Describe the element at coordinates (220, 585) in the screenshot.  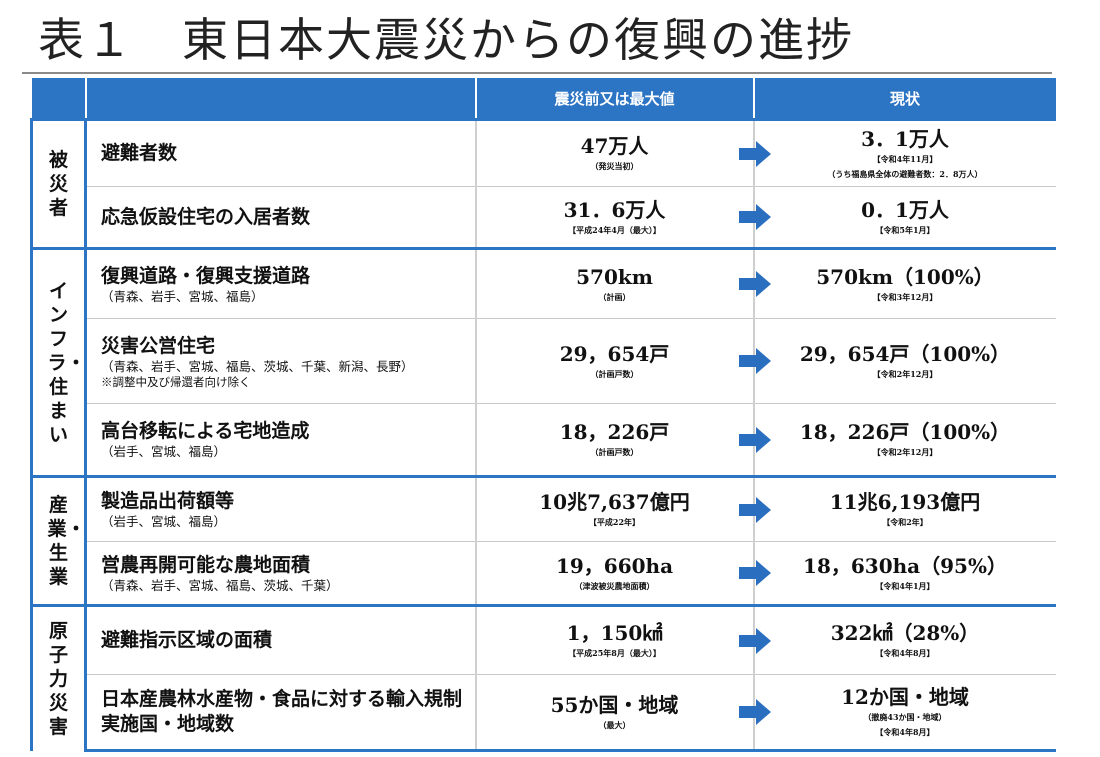
I see `item-regions: （青森、岩手、宮城、福島、茨城、千葉）` at that location.